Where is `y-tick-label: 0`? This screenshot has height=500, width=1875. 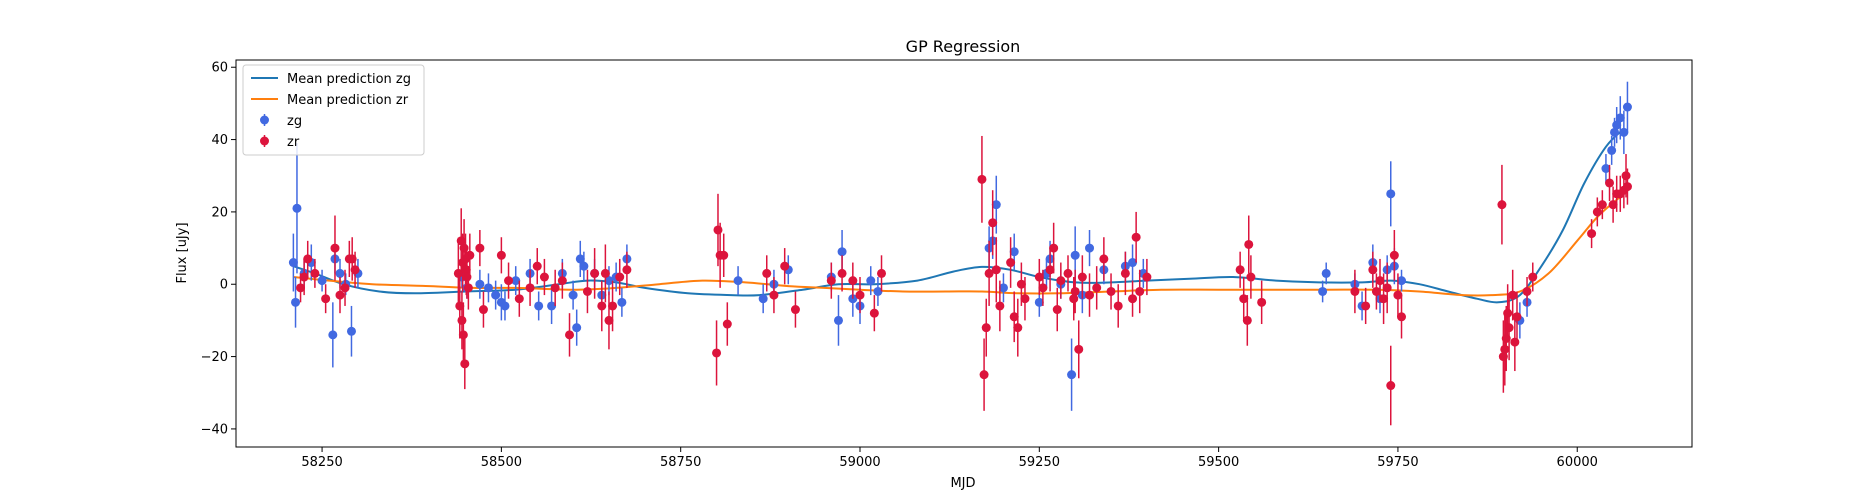 y-tick-label: 0 is located at coordinates (224, 285).